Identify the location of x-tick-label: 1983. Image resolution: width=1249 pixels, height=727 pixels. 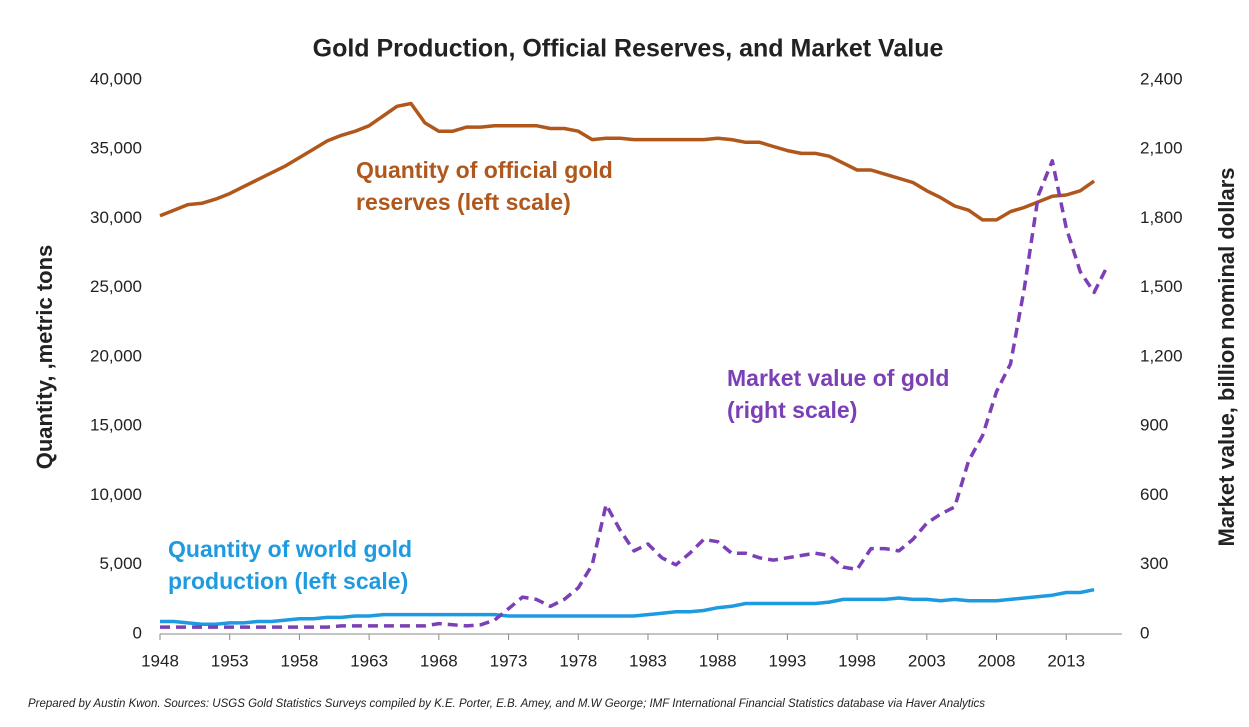
(648, 660).